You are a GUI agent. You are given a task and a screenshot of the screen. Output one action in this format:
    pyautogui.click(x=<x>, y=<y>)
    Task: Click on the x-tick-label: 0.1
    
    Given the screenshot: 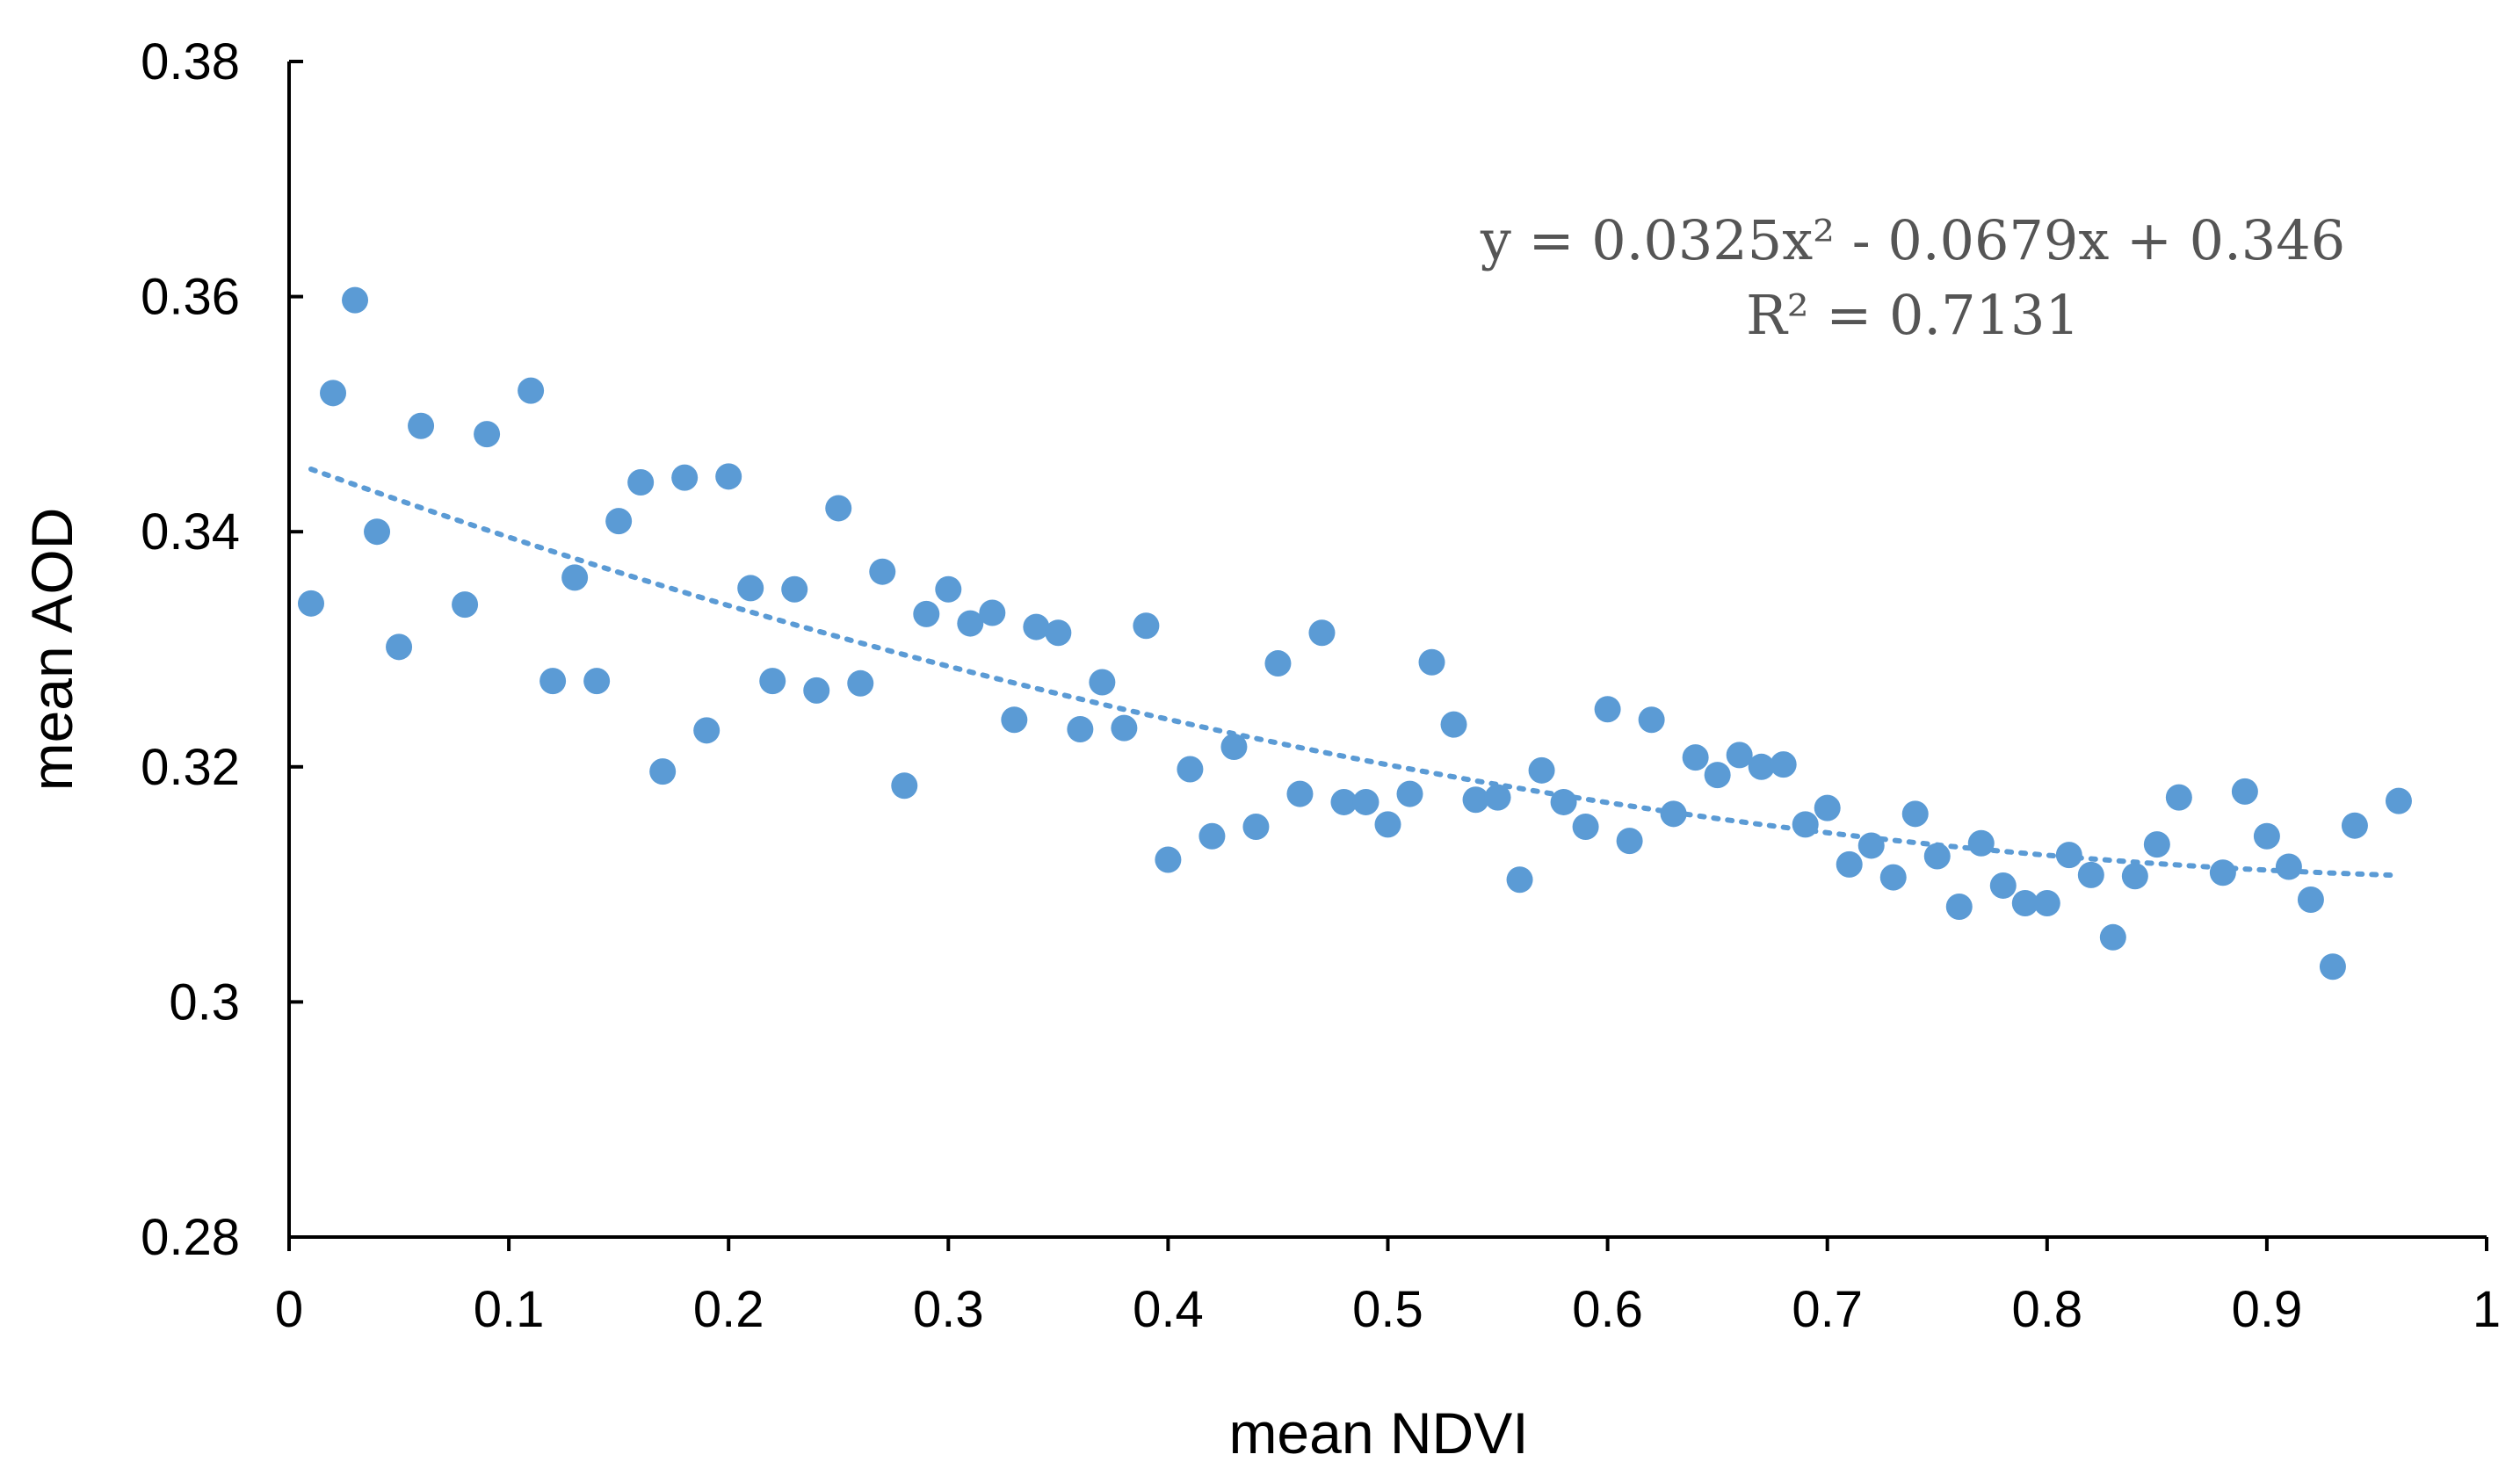 What is the action you would take?
    pyautogui.click(x=509, y=1309)
    